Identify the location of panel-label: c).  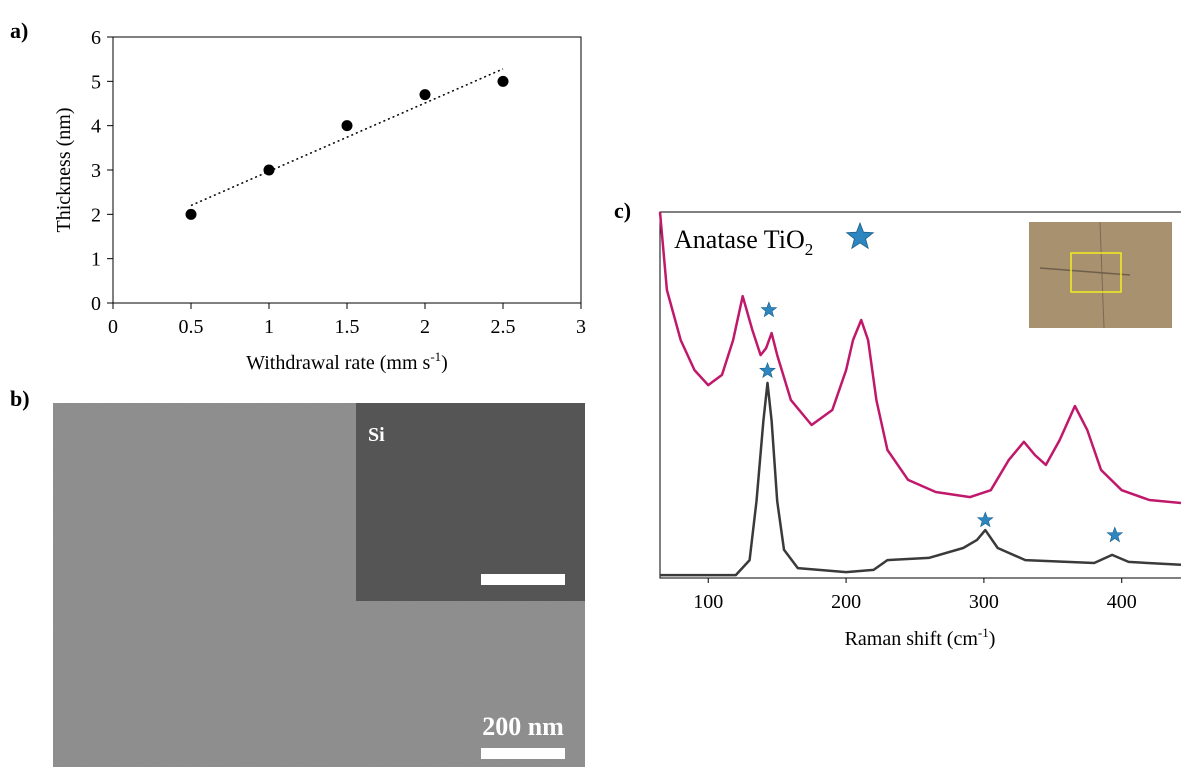
(622, 210).